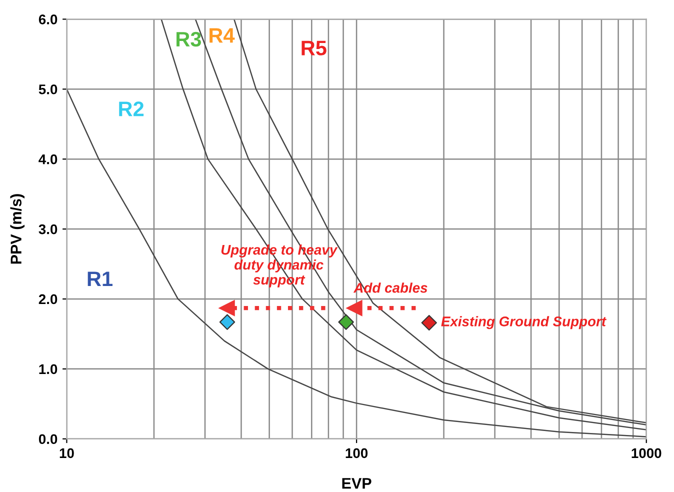  I want to click on y-tick-label: 3.0, so click(48, 229).